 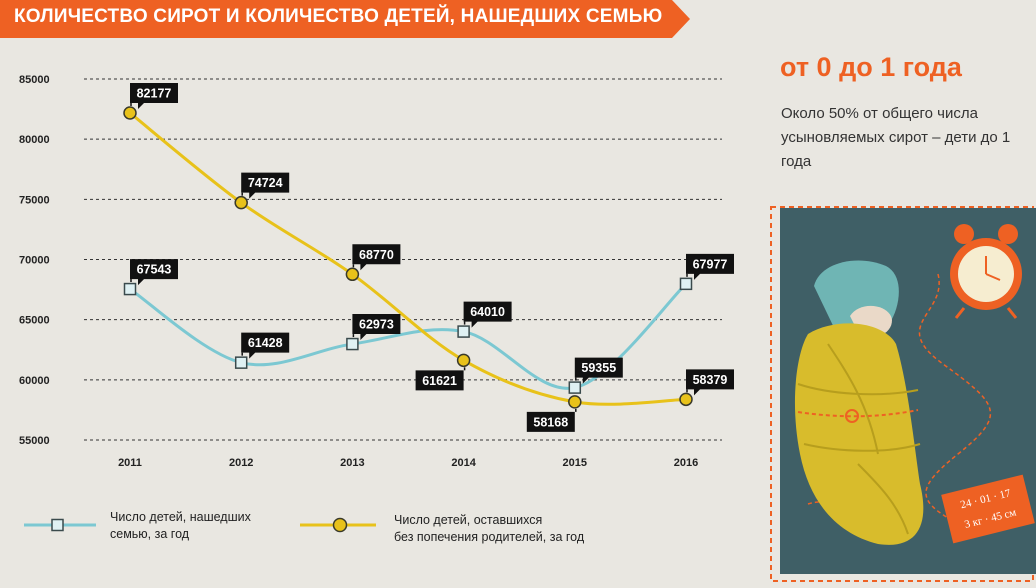 I want to click on x-tick-label: 2014, so click(x=463, y=463).